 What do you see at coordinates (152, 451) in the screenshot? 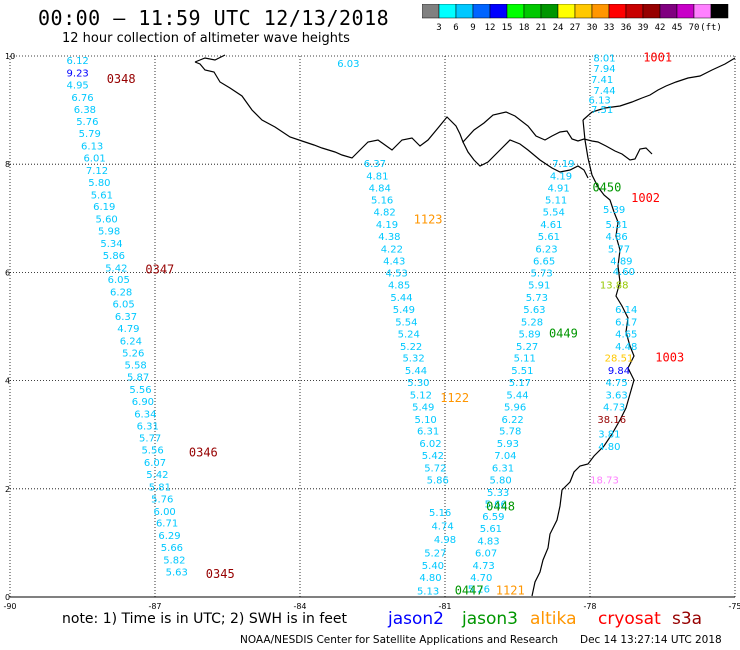
I see `wave-height-value: 5.56` at bounding box center [152, 451].